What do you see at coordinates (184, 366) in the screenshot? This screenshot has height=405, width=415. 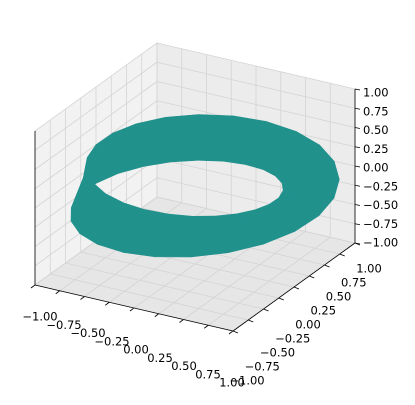 I see `x-tick-label: 0.50` at bounding box center [184, 366].